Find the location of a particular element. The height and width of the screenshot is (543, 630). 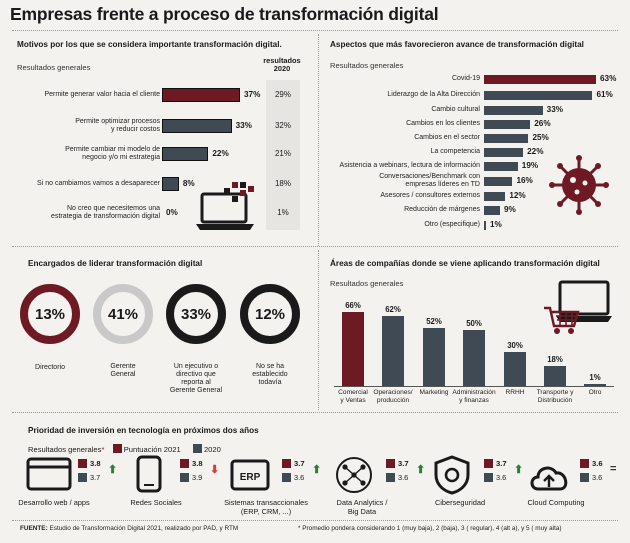

cloud-upload-icon is located at coordinates (549, 478).